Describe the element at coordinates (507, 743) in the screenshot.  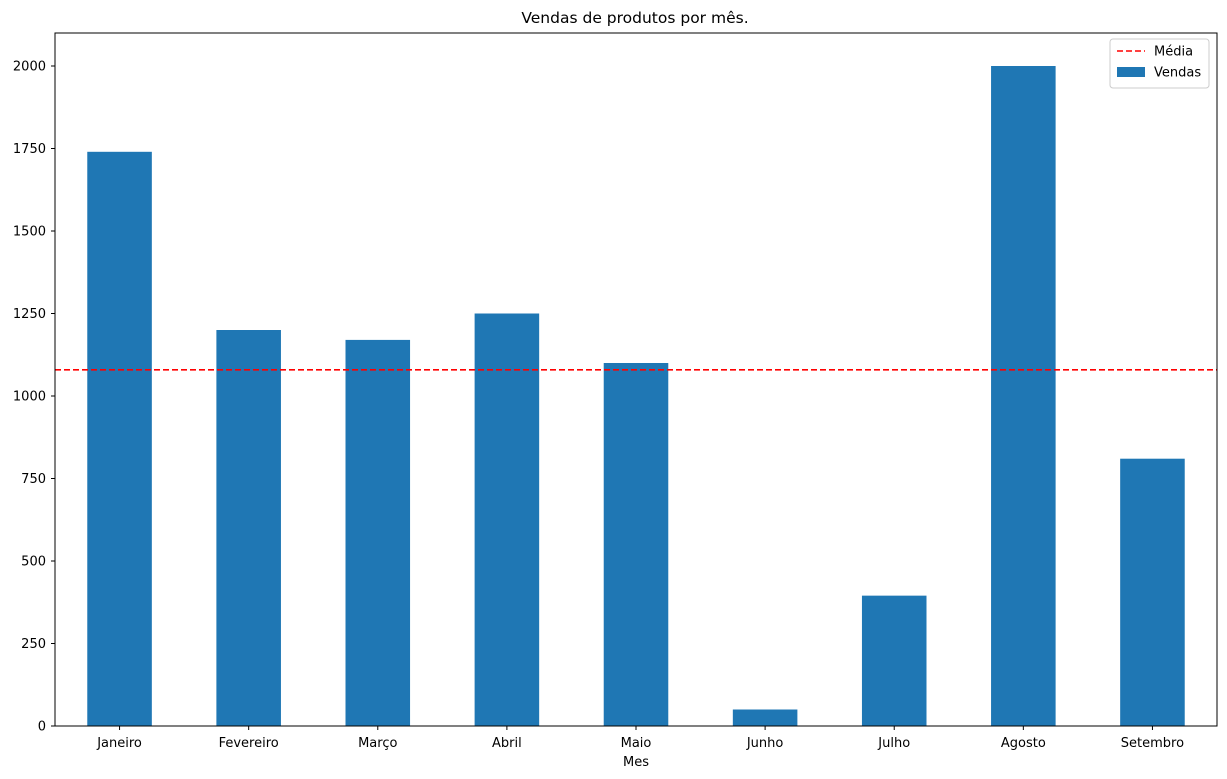
I see `x-tick-label: Abril` at that location.